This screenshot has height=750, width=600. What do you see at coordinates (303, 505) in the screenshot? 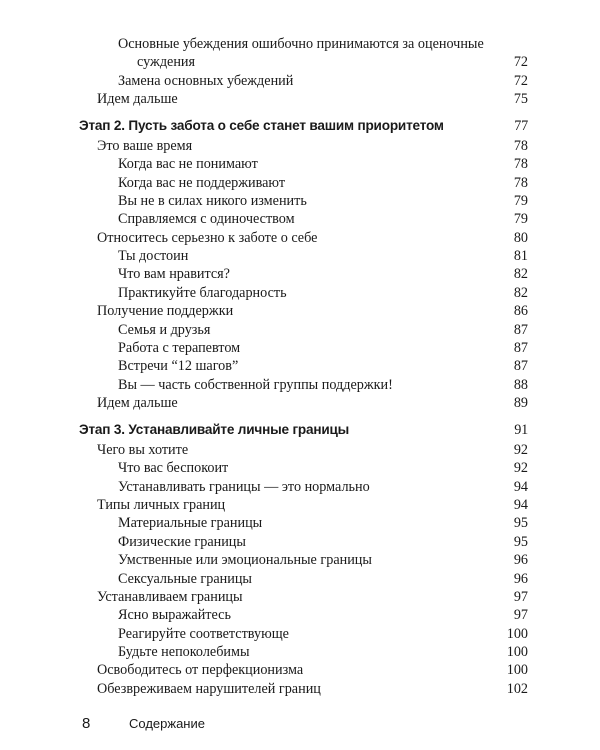
I see `toc-entry: Типы личных границ 94` at bounding box center [303, 505].